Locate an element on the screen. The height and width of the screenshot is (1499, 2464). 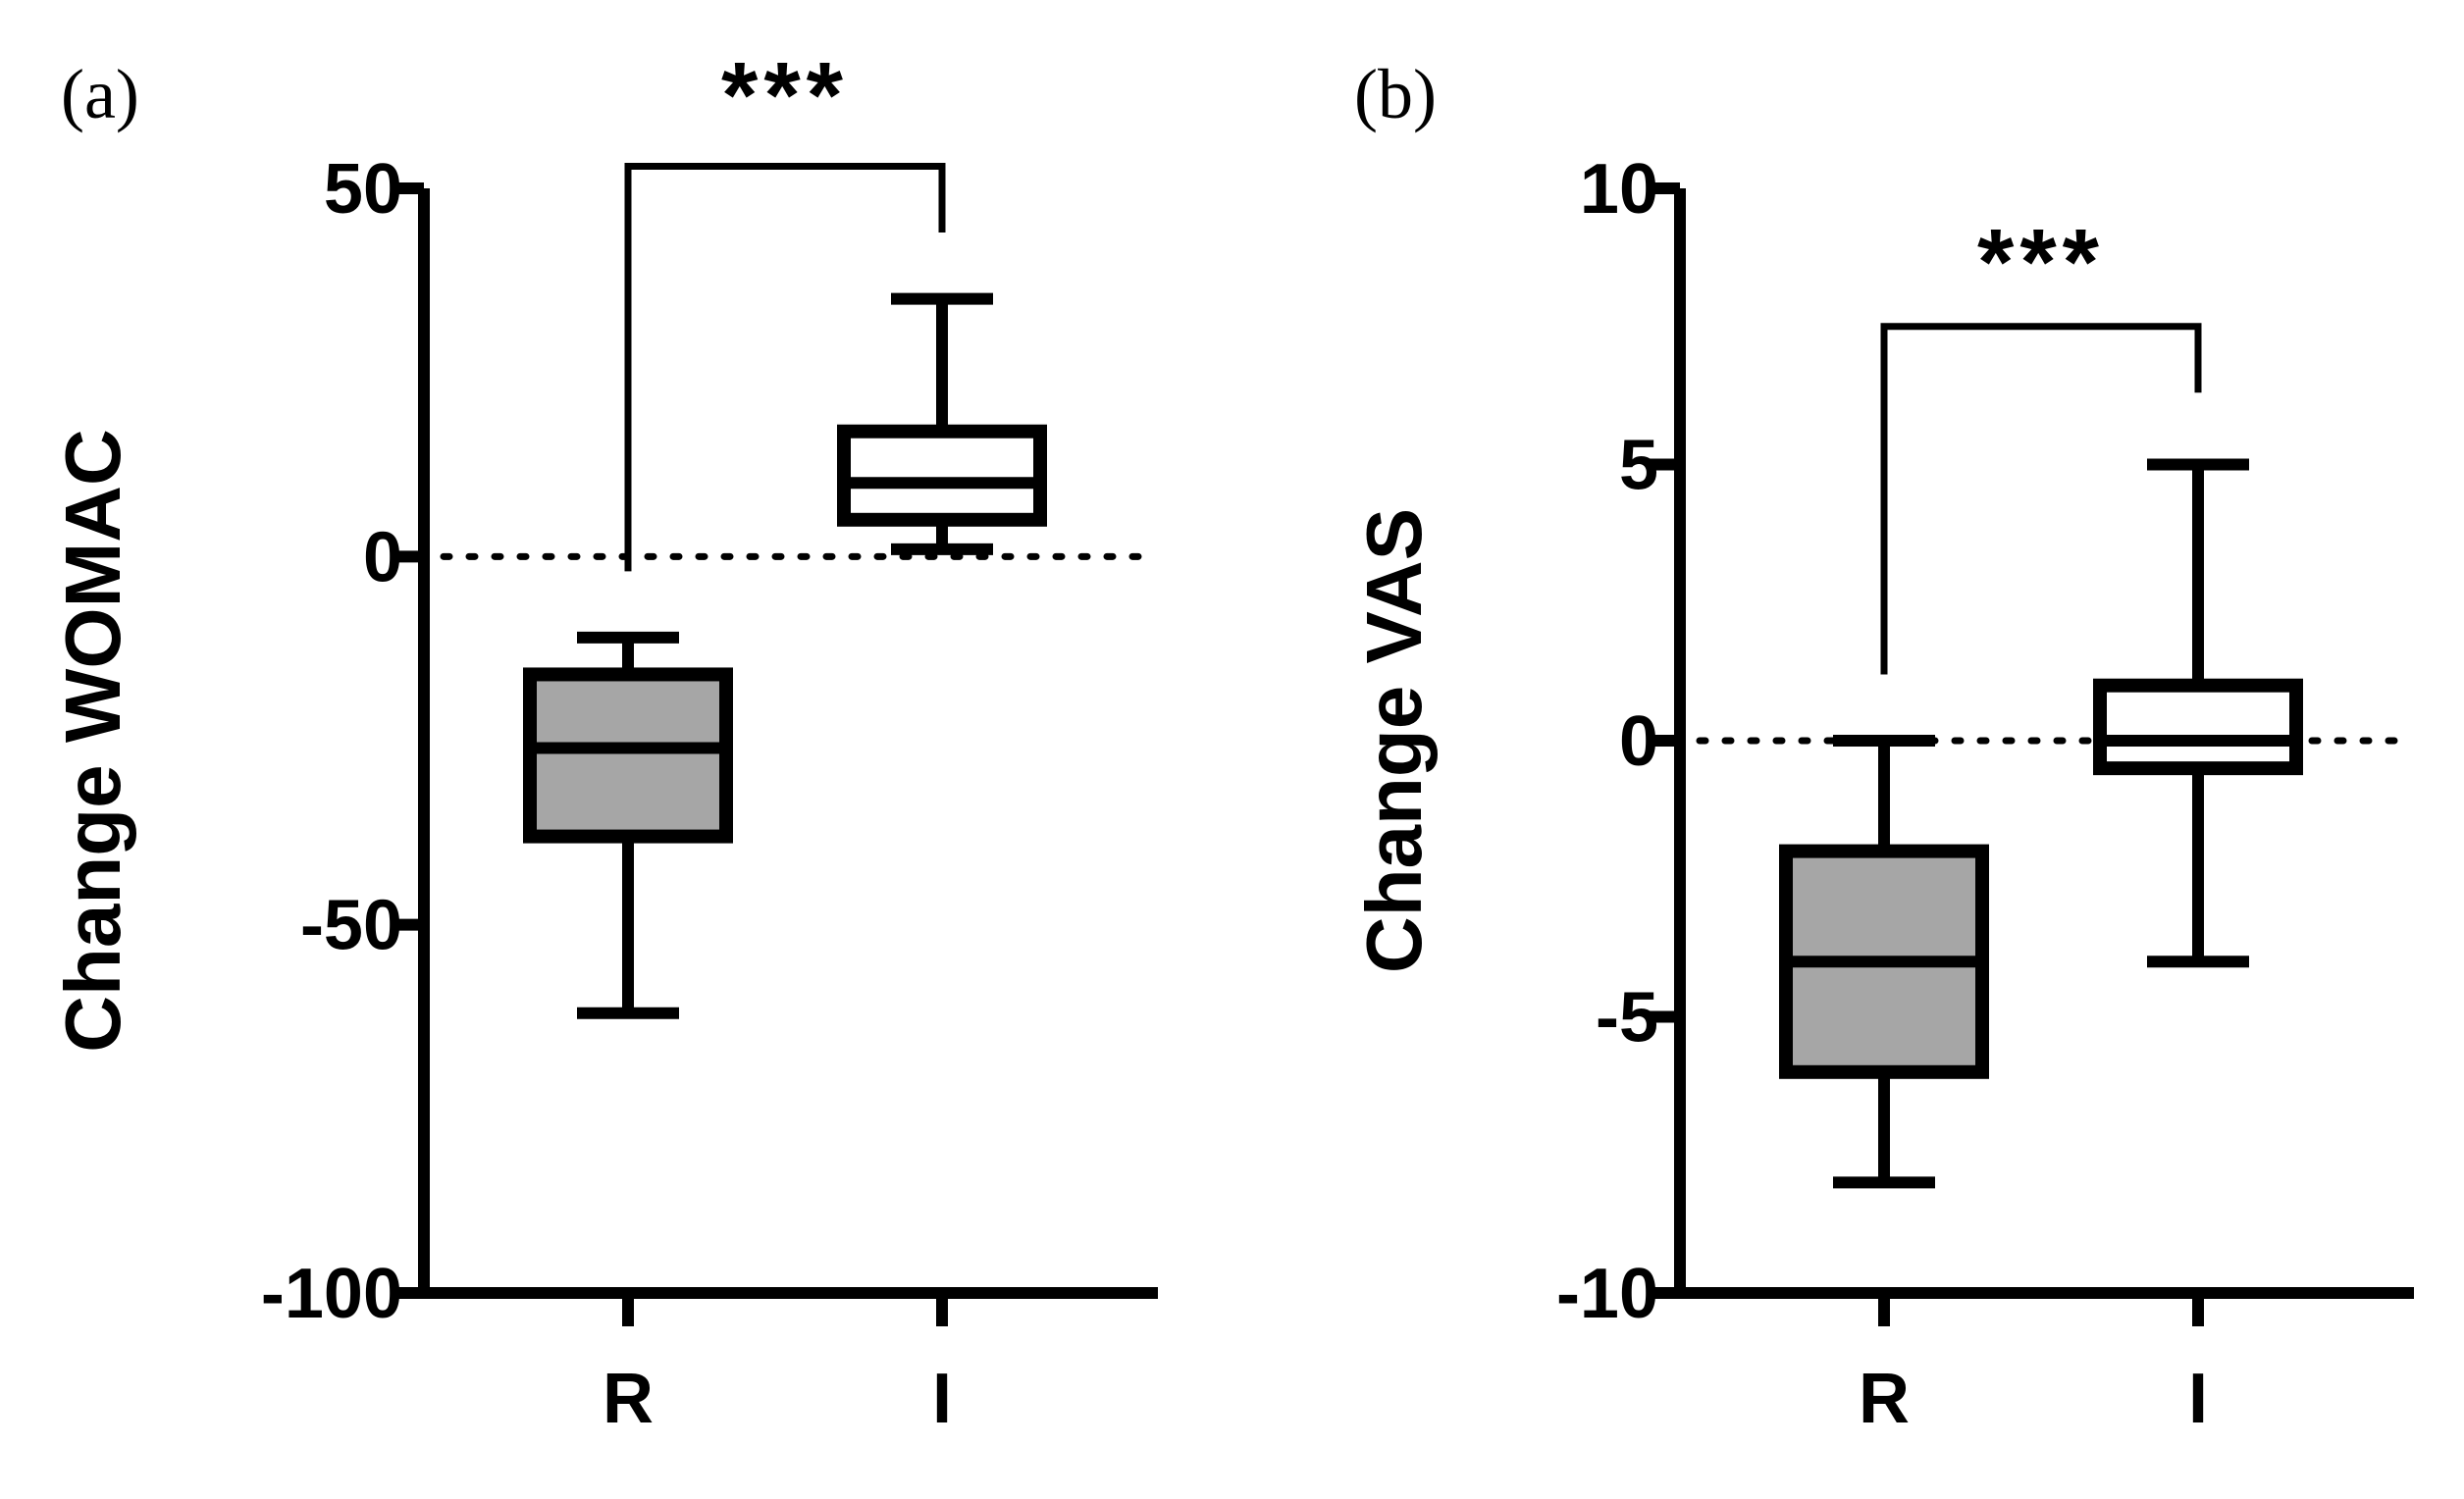
y-tick-label: -10 is located at coordinates (1607, 1294).